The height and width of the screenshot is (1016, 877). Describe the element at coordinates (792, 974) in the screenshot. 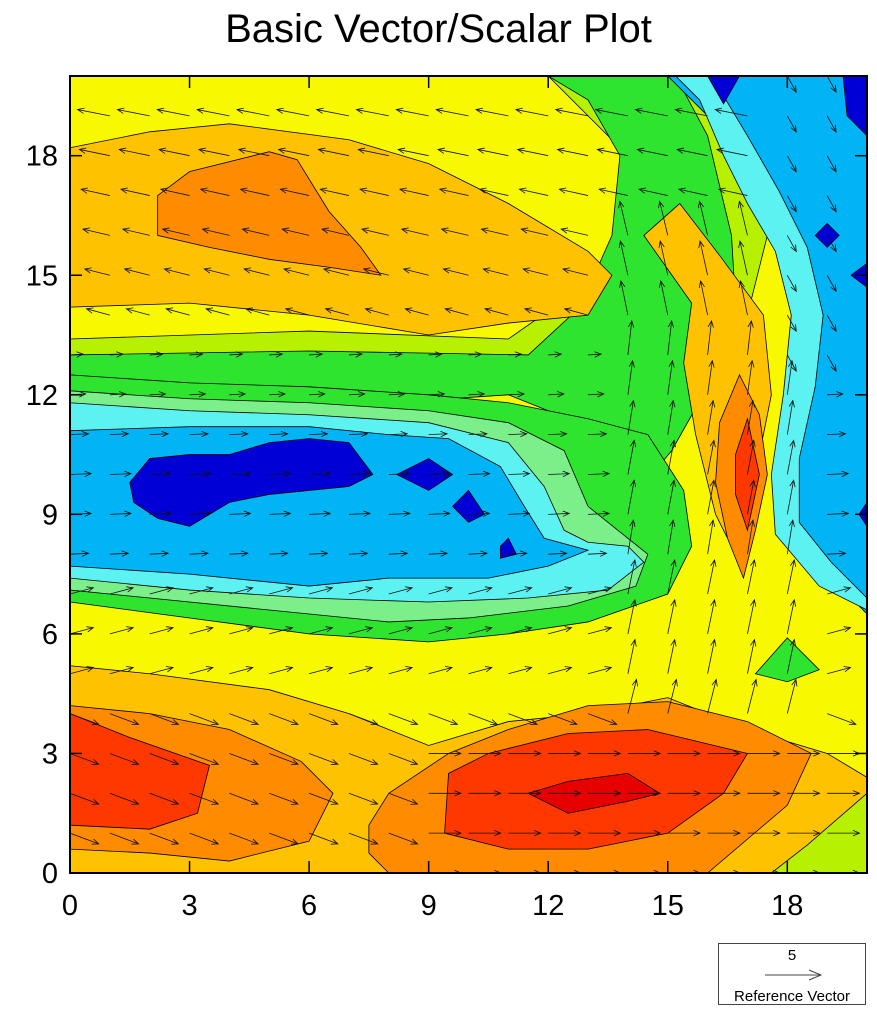

I see `reference-vector-legend: 5 Reference Vector` at that location.